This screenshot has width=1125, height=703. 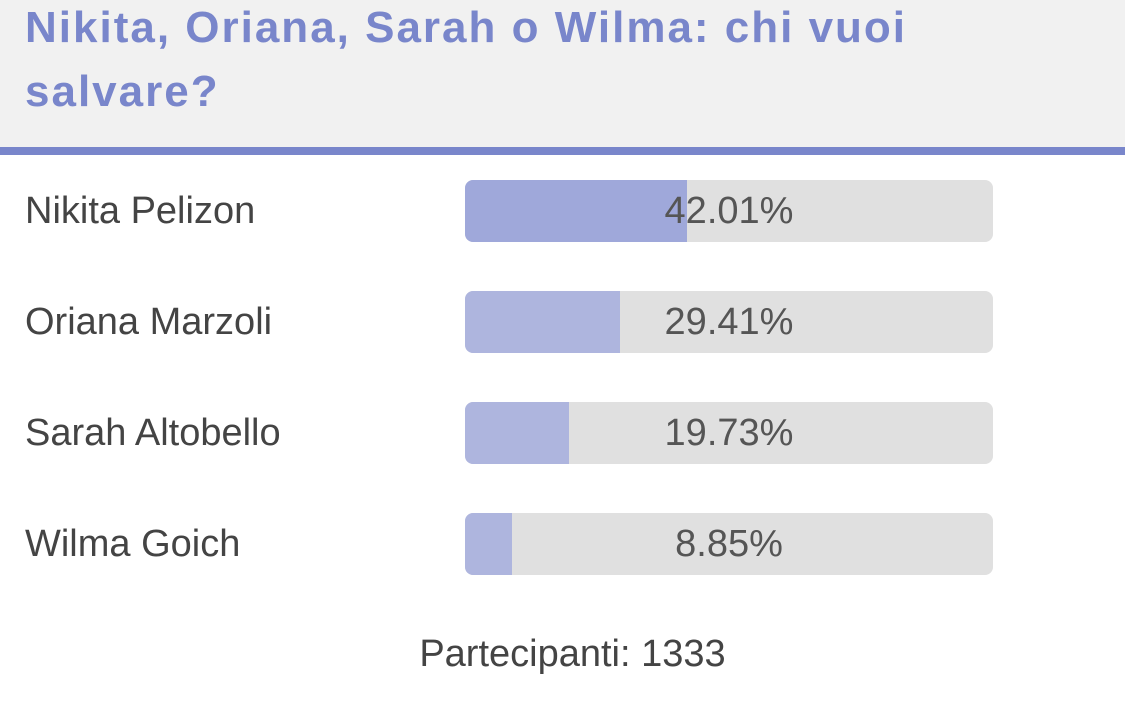 I want to click on bar-track: 42.01%, so click(x=729, y=211).